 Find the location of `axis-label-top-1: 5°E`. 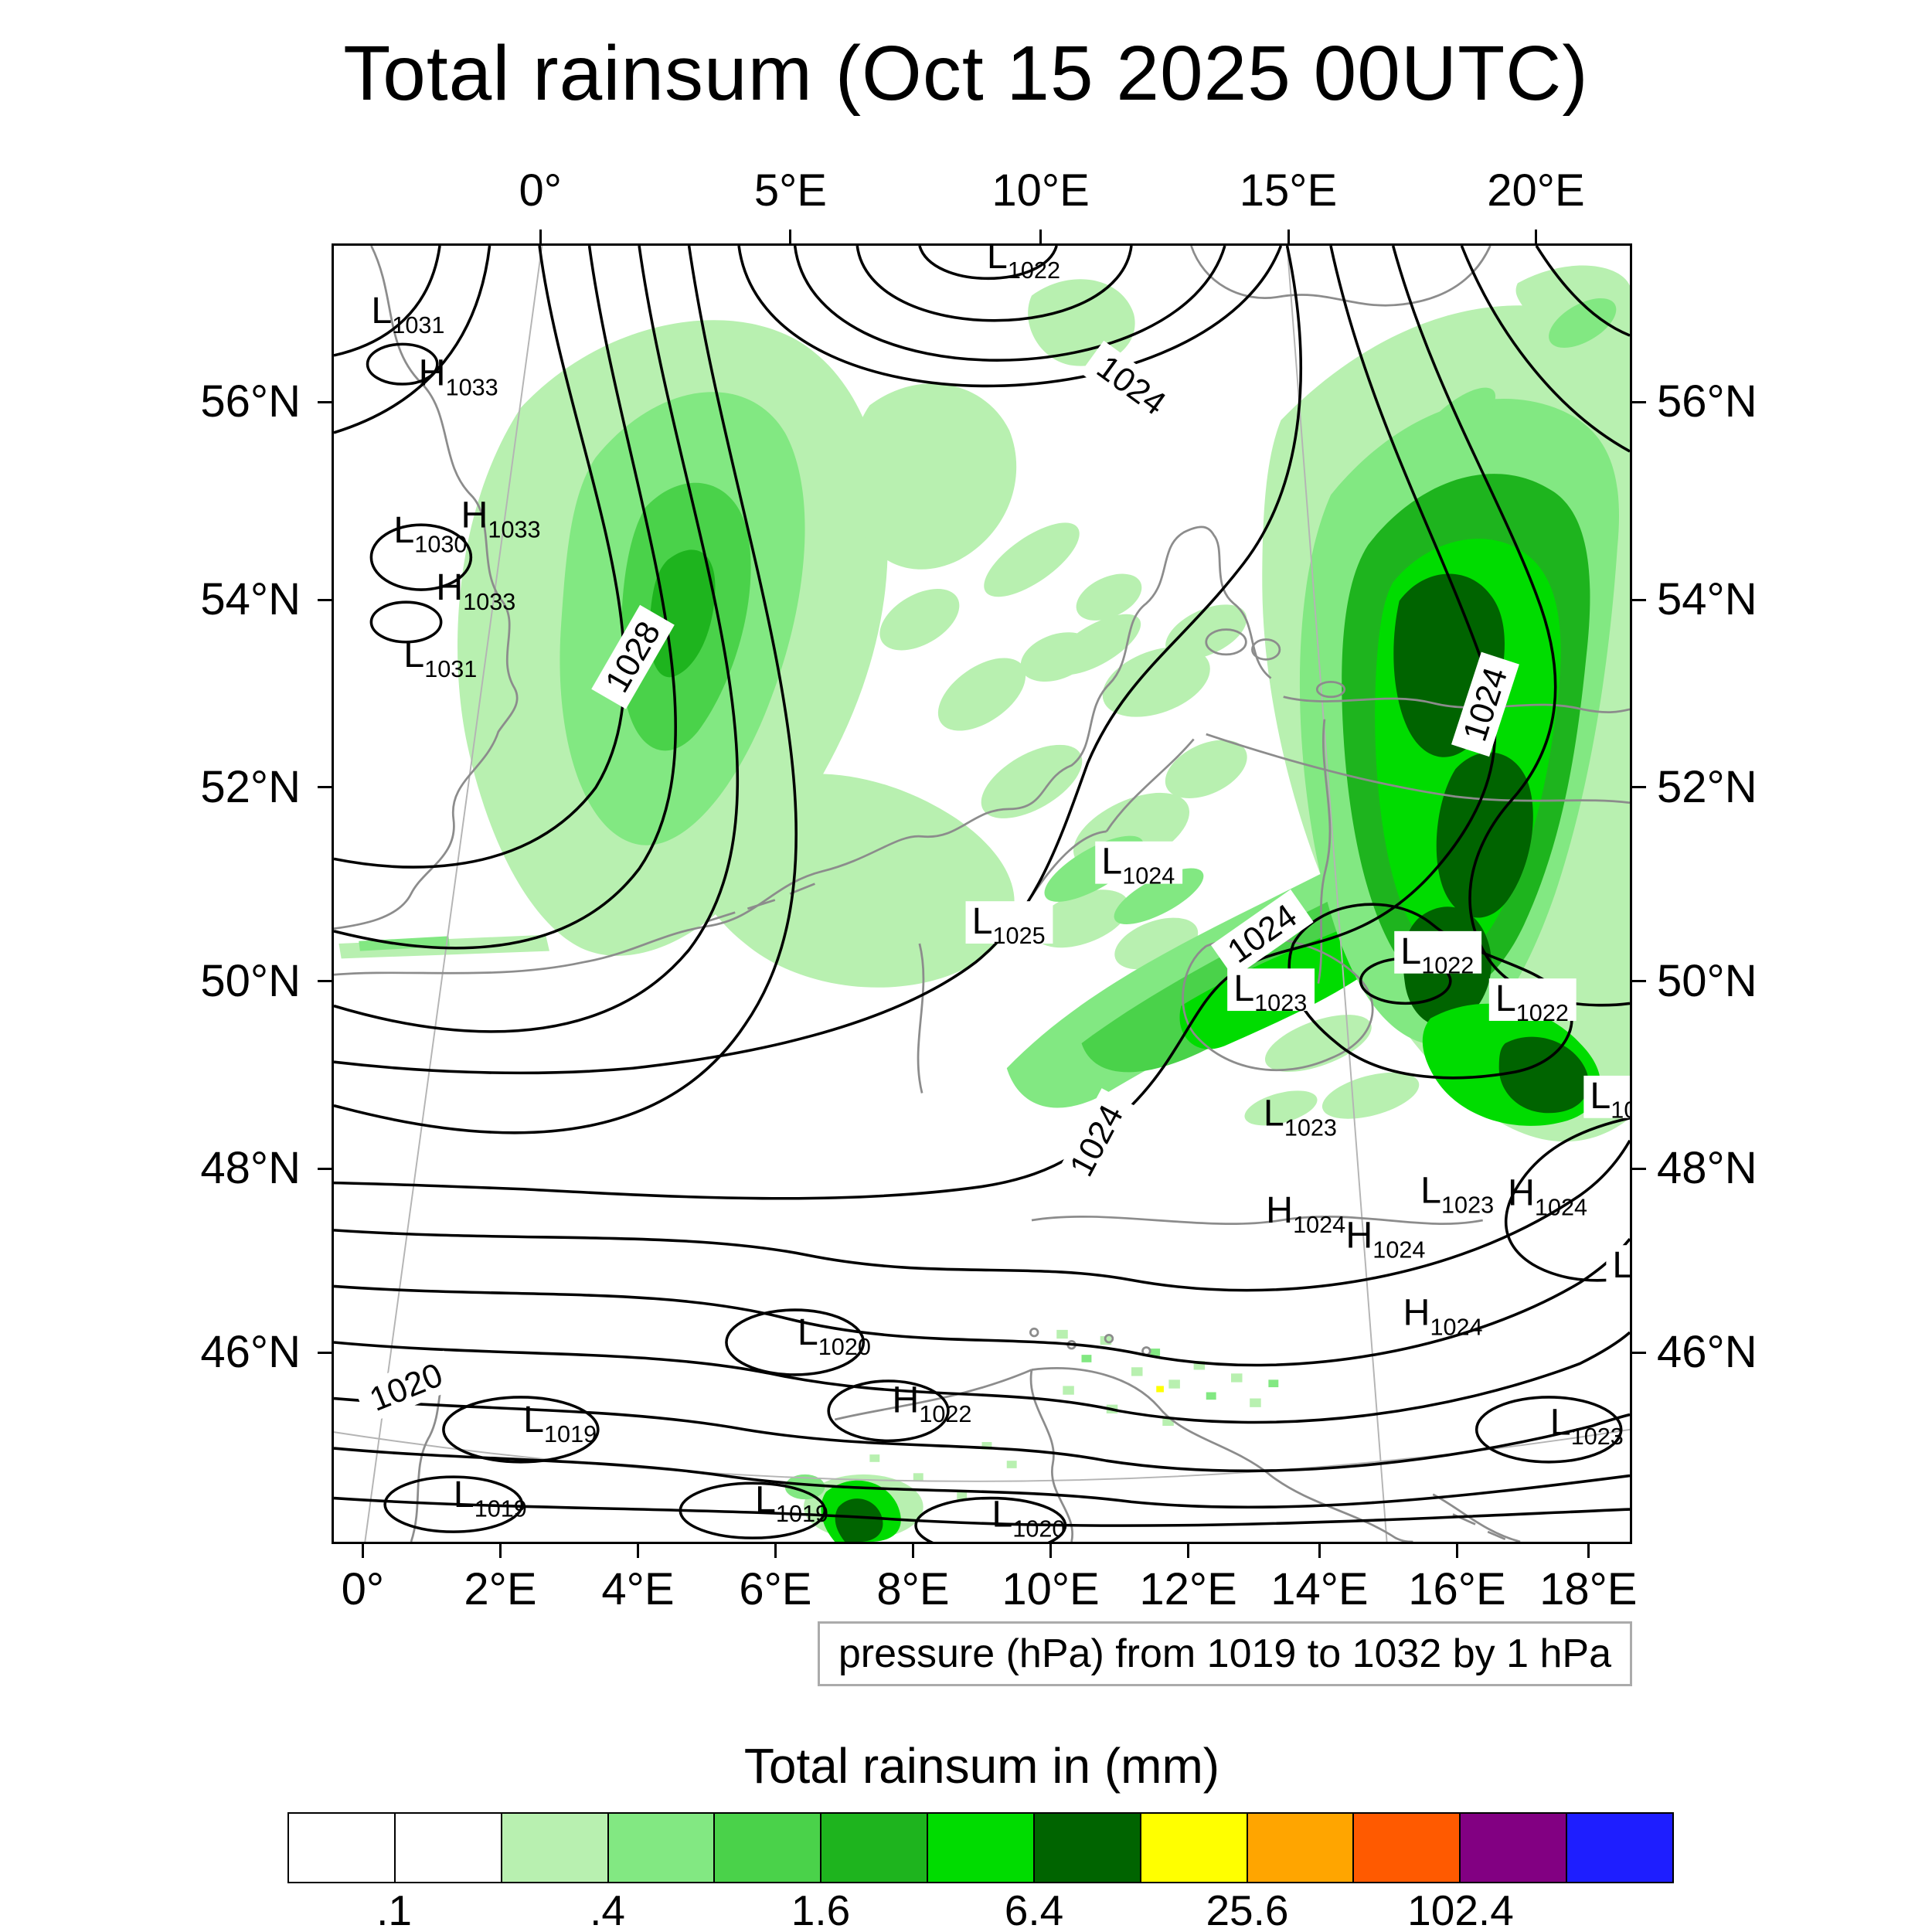

axis-label-top-1: 5°E is located at coordinates (790, 191).